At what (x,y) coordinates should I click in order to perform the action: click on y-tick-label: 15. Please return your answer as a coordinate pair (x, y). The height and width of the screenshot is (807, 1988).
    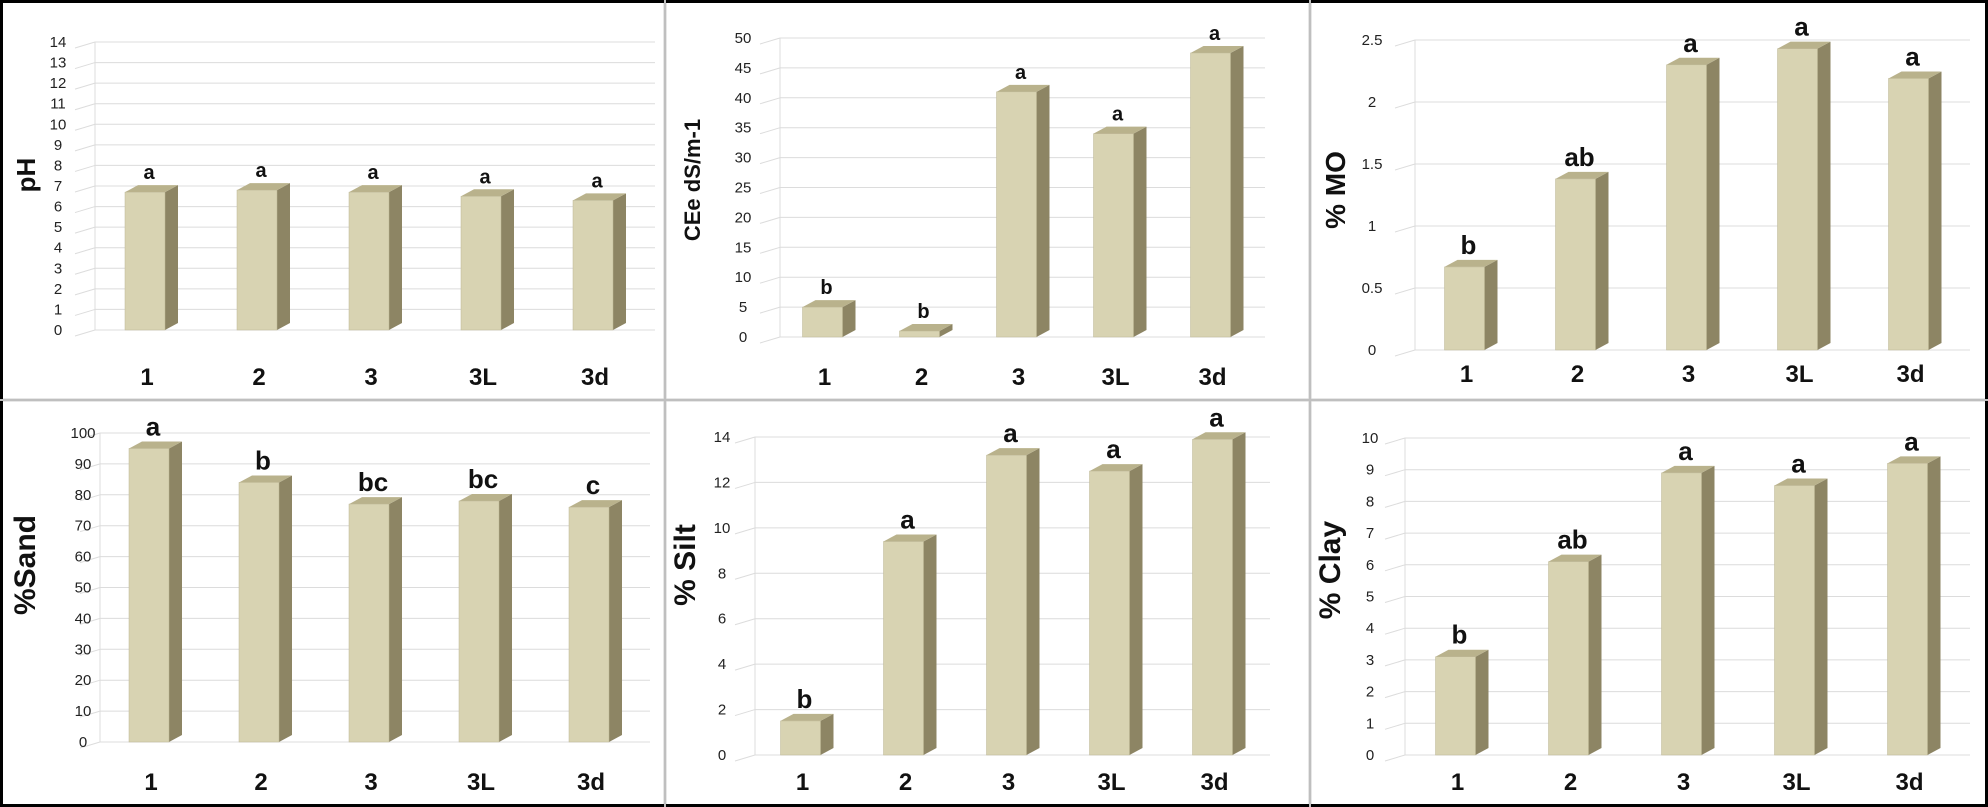
    Looking at the image, I should click on (743, 247).